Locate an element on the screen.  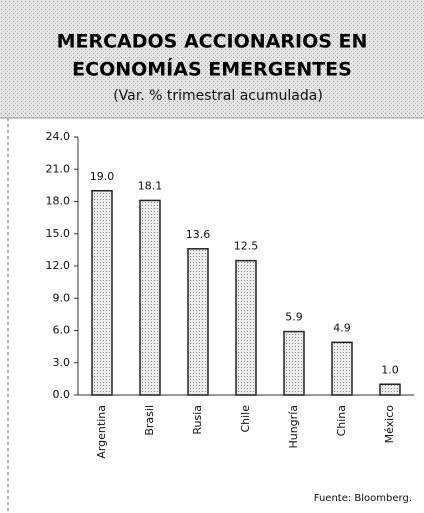
x-tick-label: Rusia is located at coordinates (197, 420).